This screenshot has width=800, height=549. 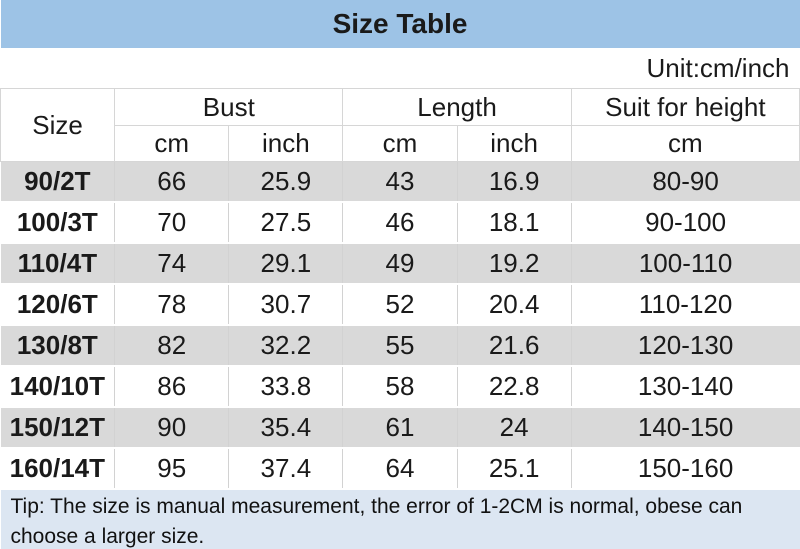 What do you see at coordinates (229, 107) in the screenshot?
I see `column-header-bust: Bust` at bounding box center [229, 107].